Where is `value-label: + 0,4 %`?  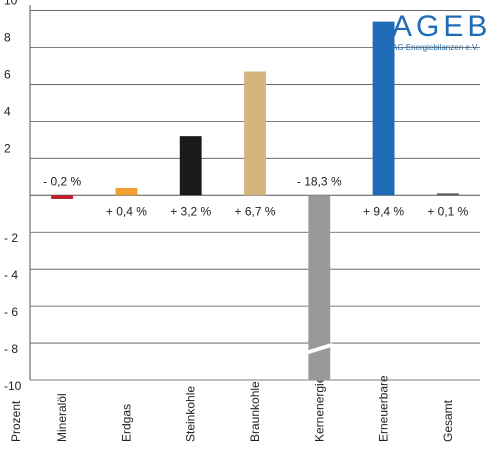
value-label: + 0,4 % is located at coordinates (126, 211).